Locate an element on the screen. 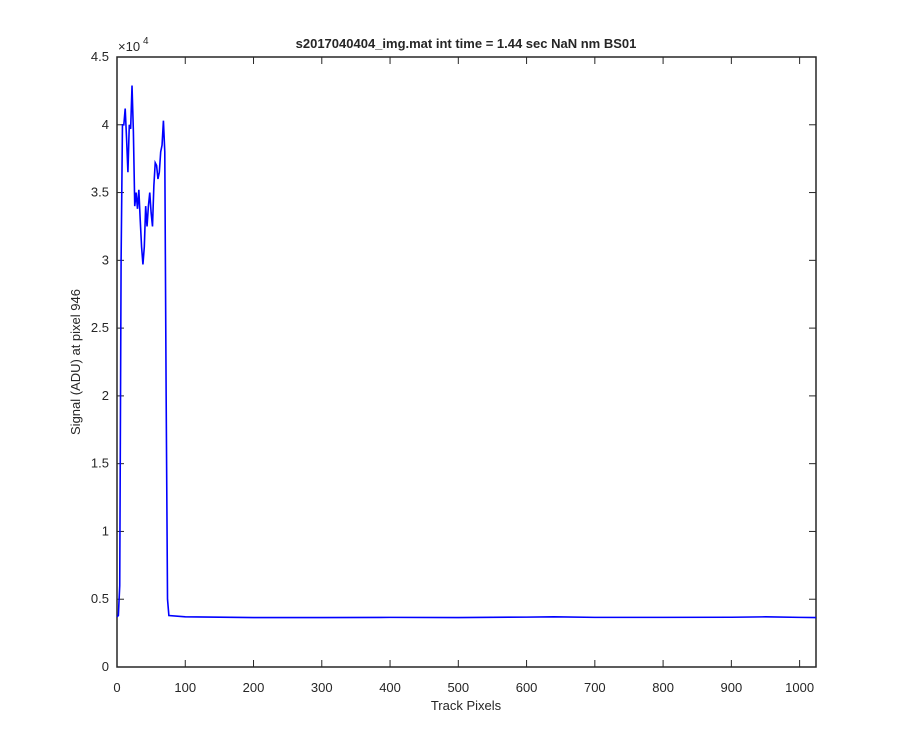  y-tick-label: 0.5 is located at coordinates (100, 598).